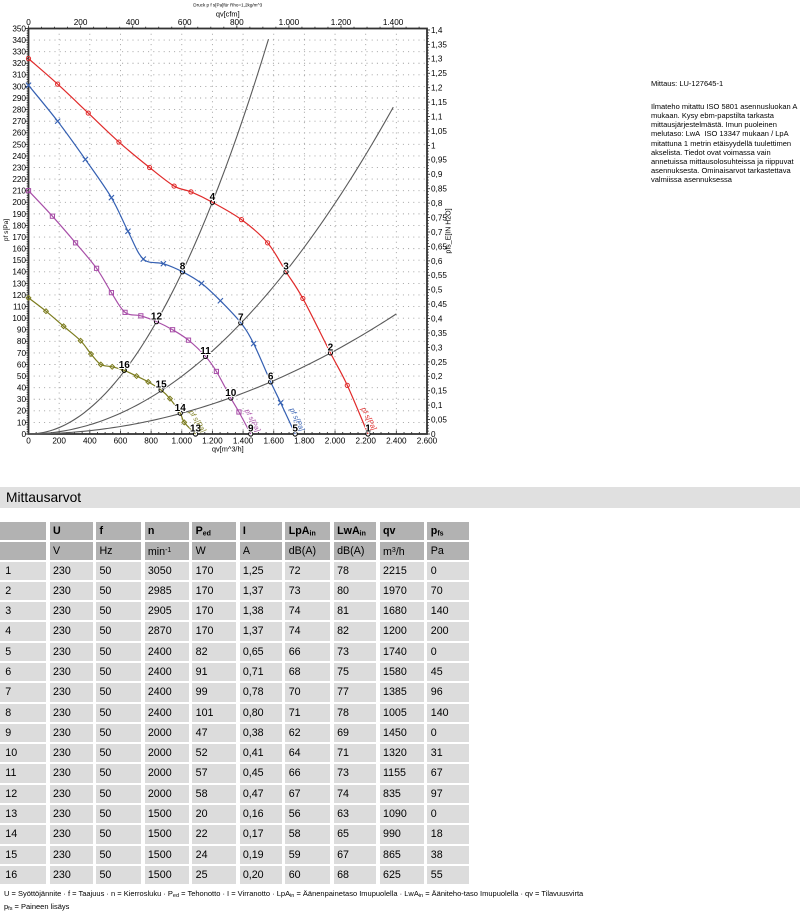 This screenshot has width=800, height=914. I want to click on svg-text: 90, so click(22, 330).